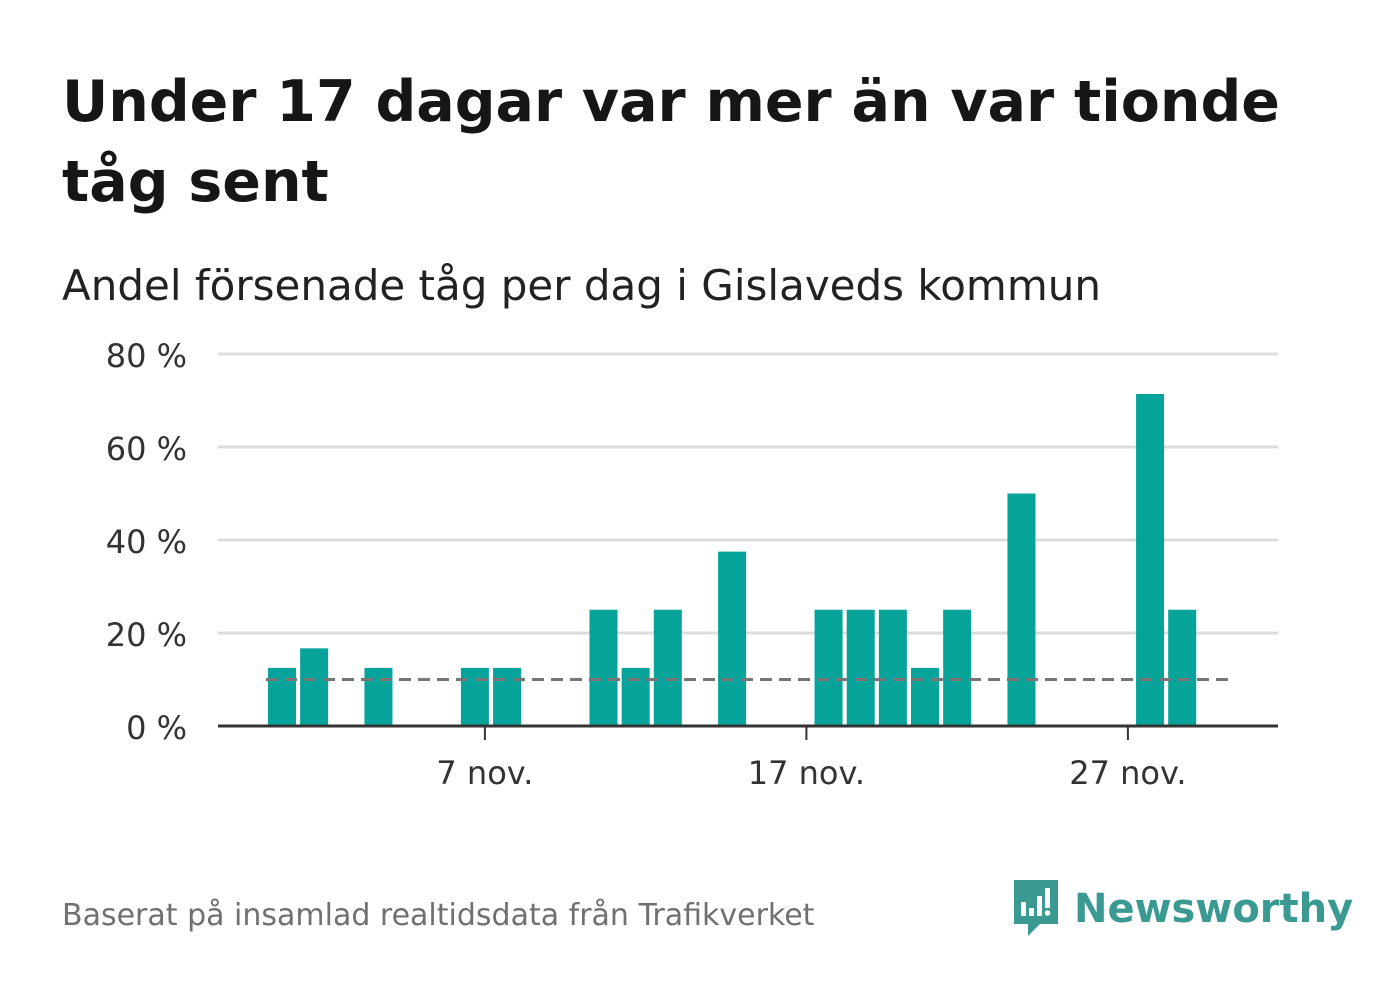 The width and height of the screenshot is (1382, 999). Describe the element at coordinates (1127, 773) in the screenshot. I see `x-tick-label: 27 nov.` at that location.